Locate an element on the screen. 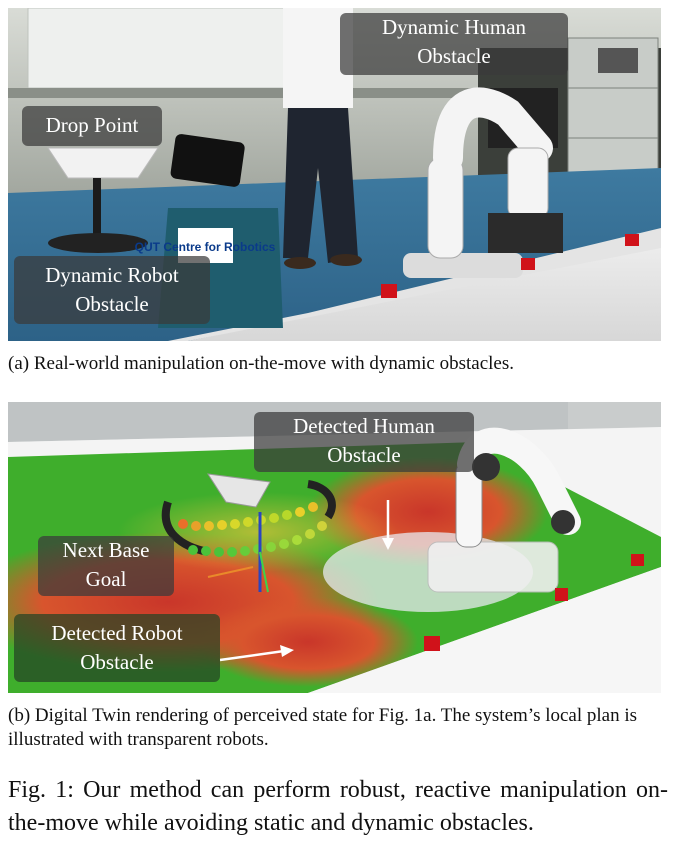 This screenshot has width=675, height=845. label-drop-point: Drop Point is located at coordinates (92, 126).